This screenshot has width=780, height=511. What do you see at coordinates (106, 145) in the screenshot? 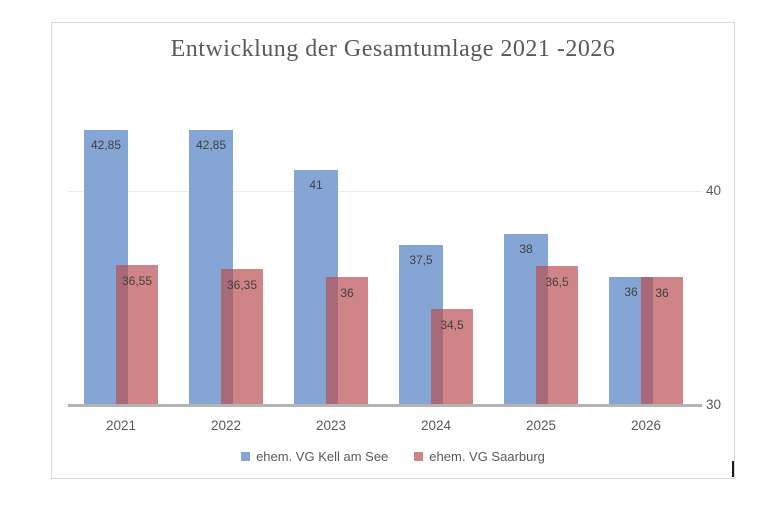
I see `value-label-kell-am-see-2021: 42,85` at bounding box center [106, 145].